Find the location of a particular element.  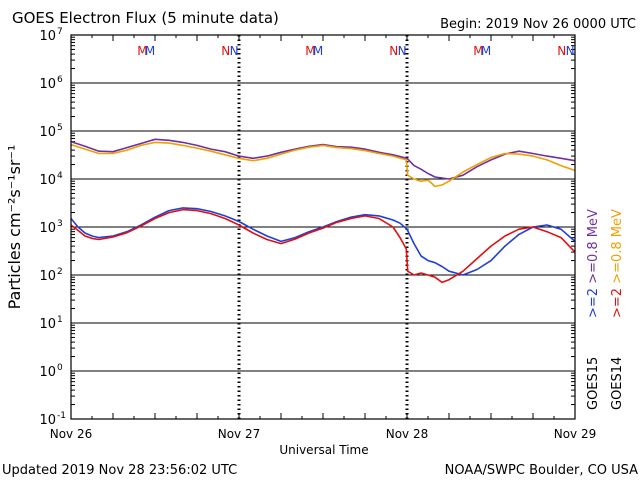

y-tick-exponent: 1 is located at coordinates (60, 320).